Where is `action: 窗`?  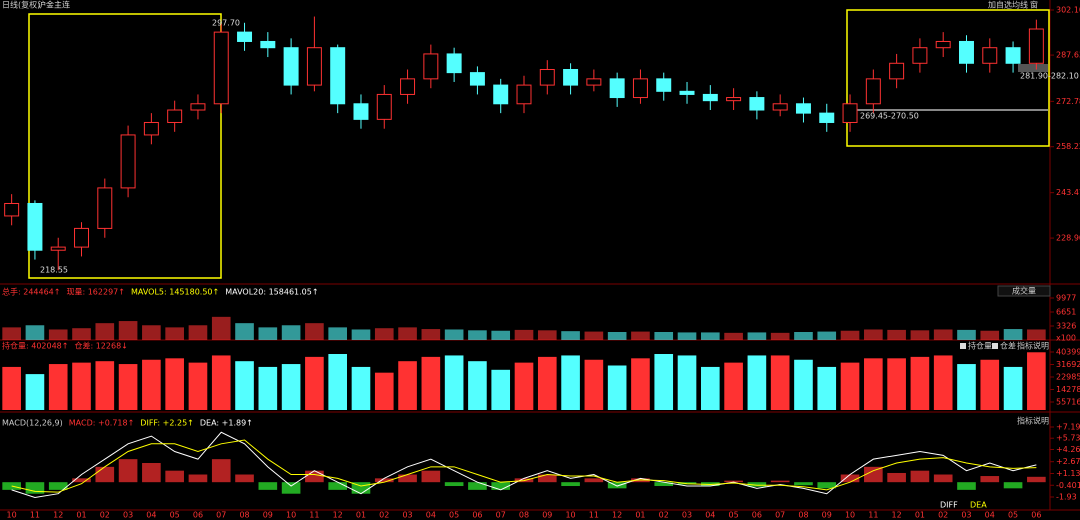 action: 窗 is located at coordinates (1034, 5).